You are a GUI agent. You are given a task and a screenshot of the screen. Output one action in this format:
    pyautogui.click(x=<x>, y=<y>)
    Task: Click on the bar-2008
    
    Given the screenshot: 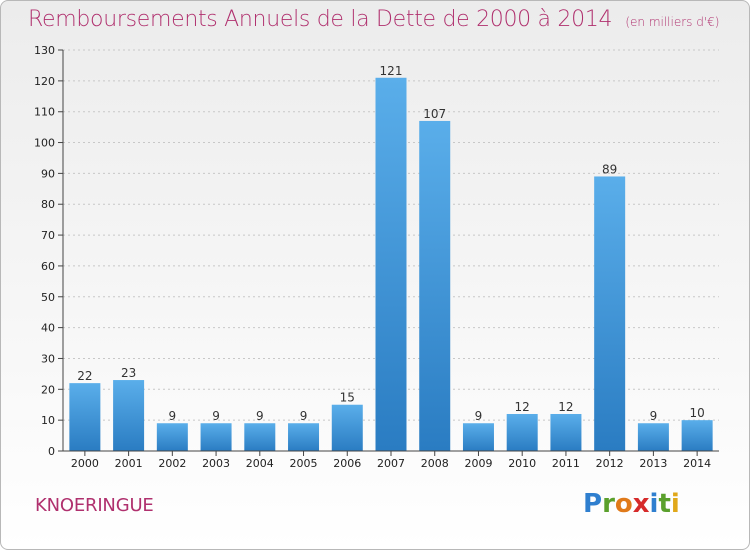 What is the action you would take?
    pyautogui.click(x=435, y=285)
    